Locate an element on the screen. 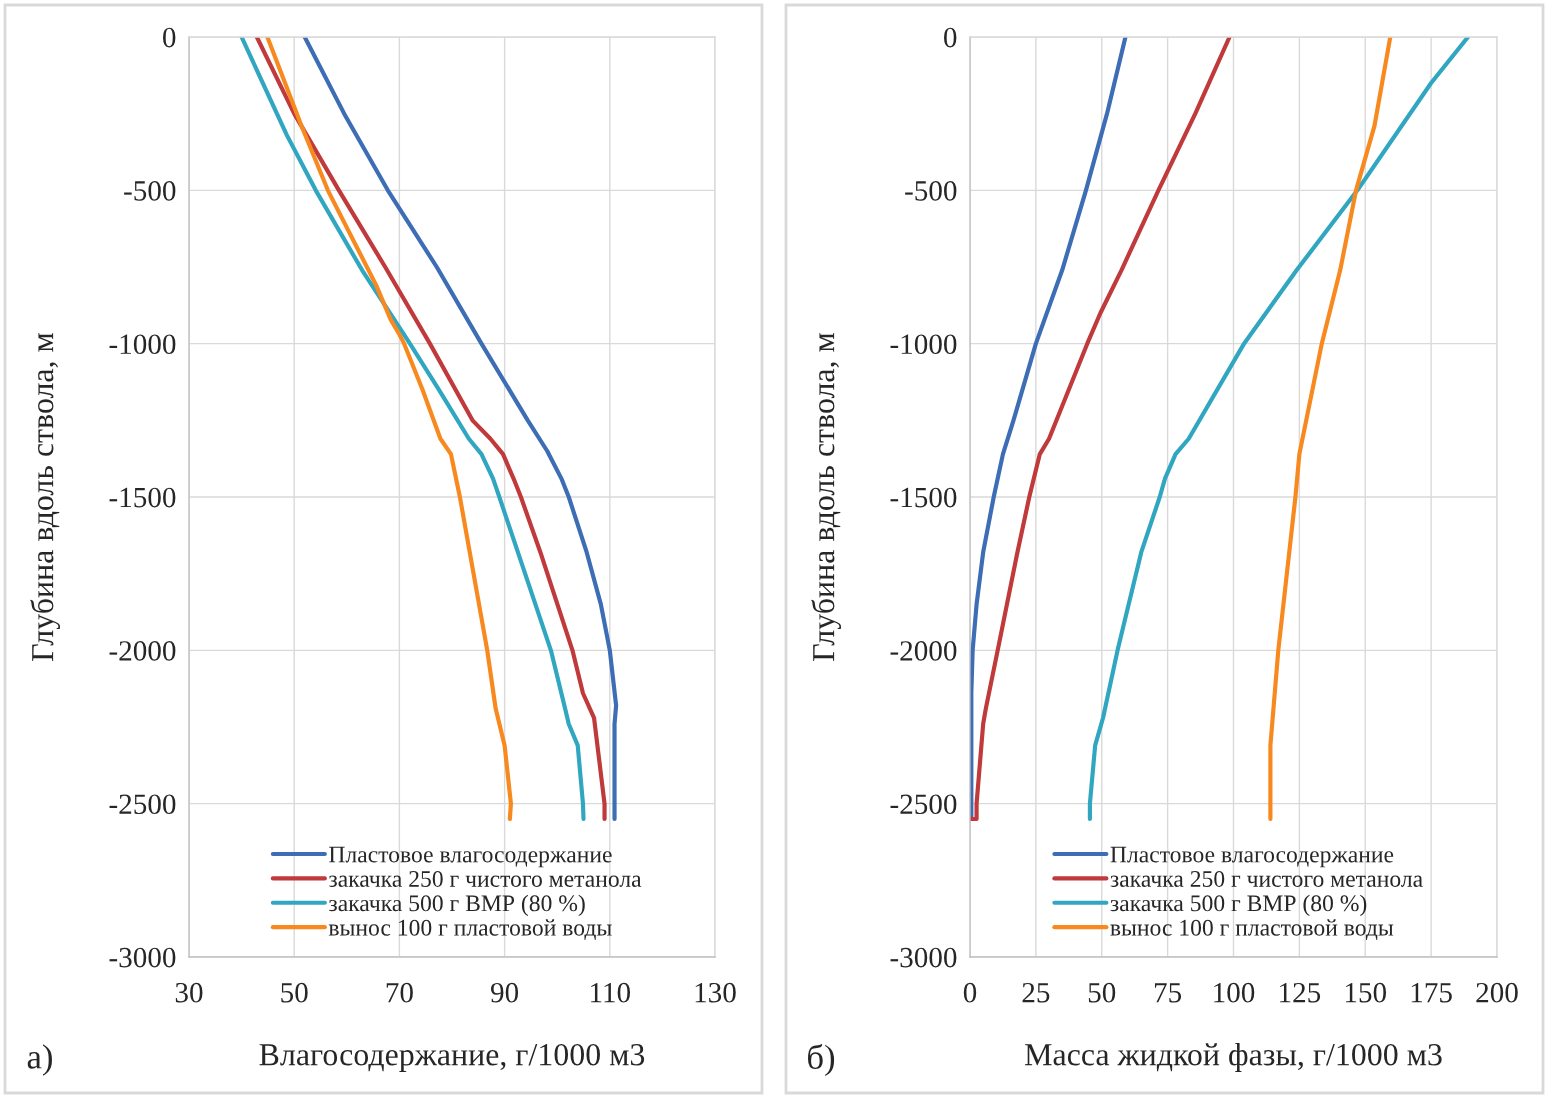 This screenshot has height=1100, width=1550. x-tick-label: 100 is located at coordinates (1234, 992).